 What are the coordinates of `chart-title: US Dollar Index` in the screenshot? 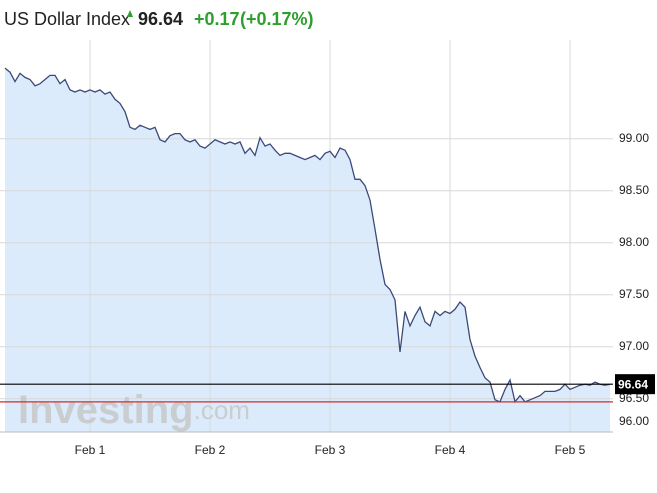 It's located at (67, 19).